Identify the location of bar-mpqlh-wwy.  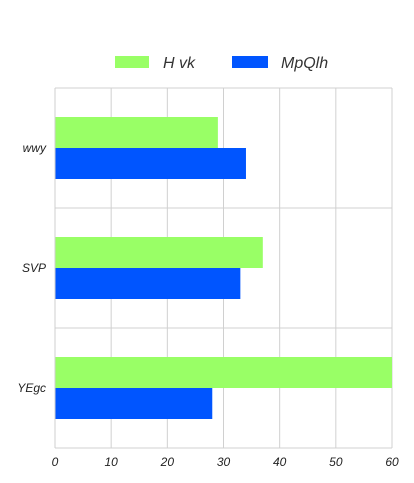
(150, 163).